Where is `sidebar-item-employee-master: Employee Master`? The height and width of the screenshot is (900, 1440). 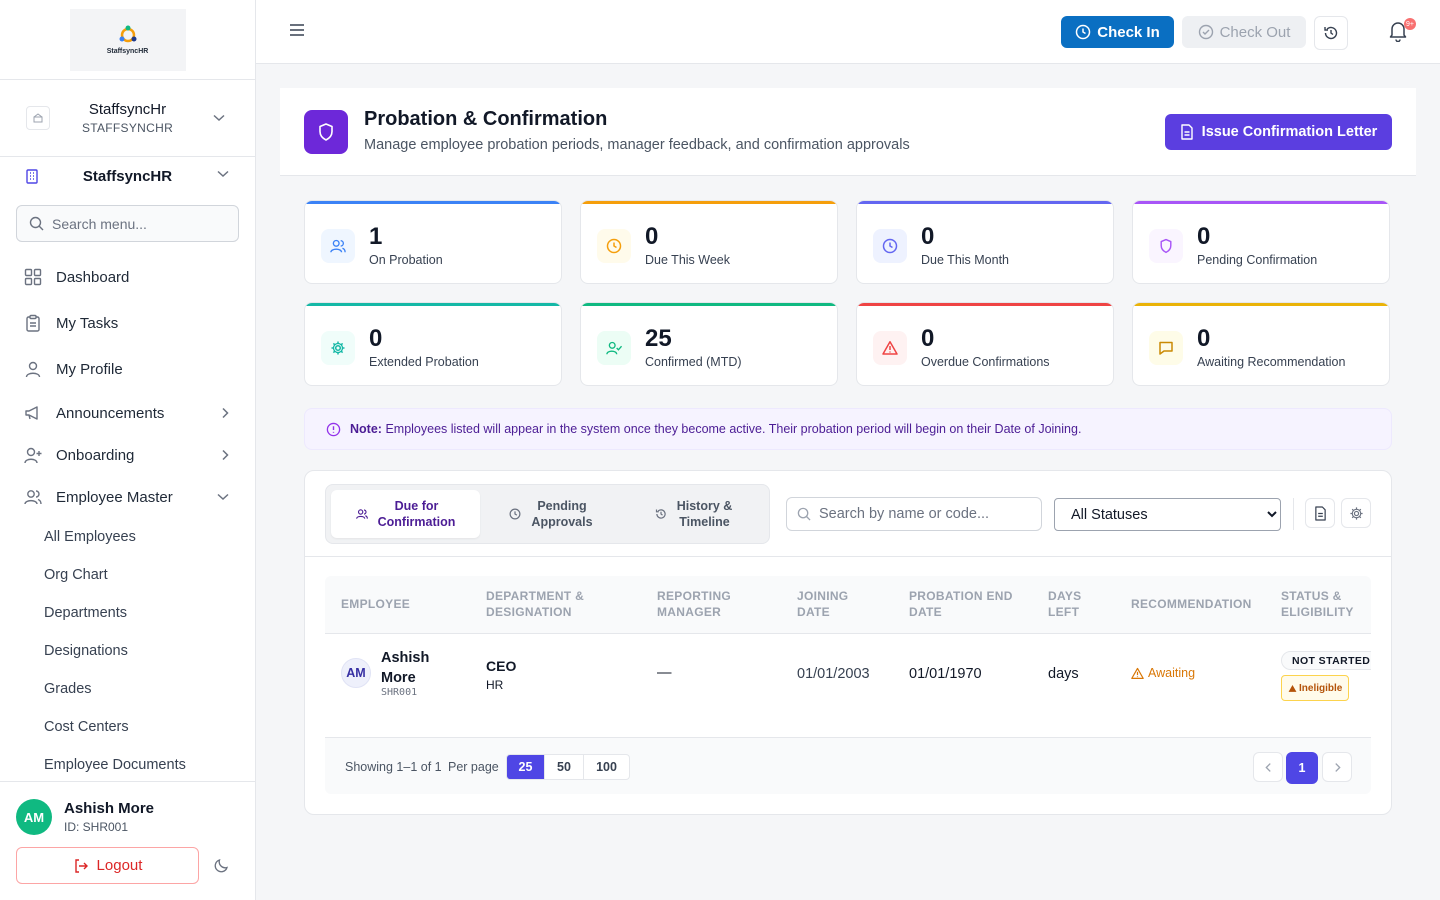 sidebar-item-employee-master: Employee Master is located at coordinates (127, 497).